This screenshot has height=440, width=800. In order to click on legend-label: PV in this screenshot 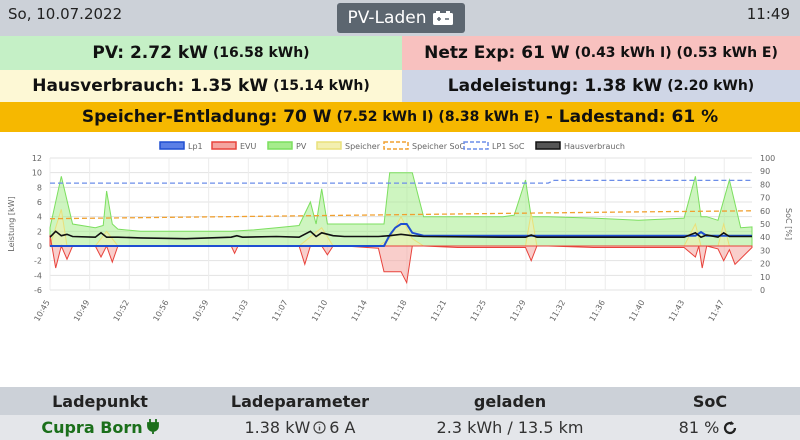, I will do `click(301, 146)`.